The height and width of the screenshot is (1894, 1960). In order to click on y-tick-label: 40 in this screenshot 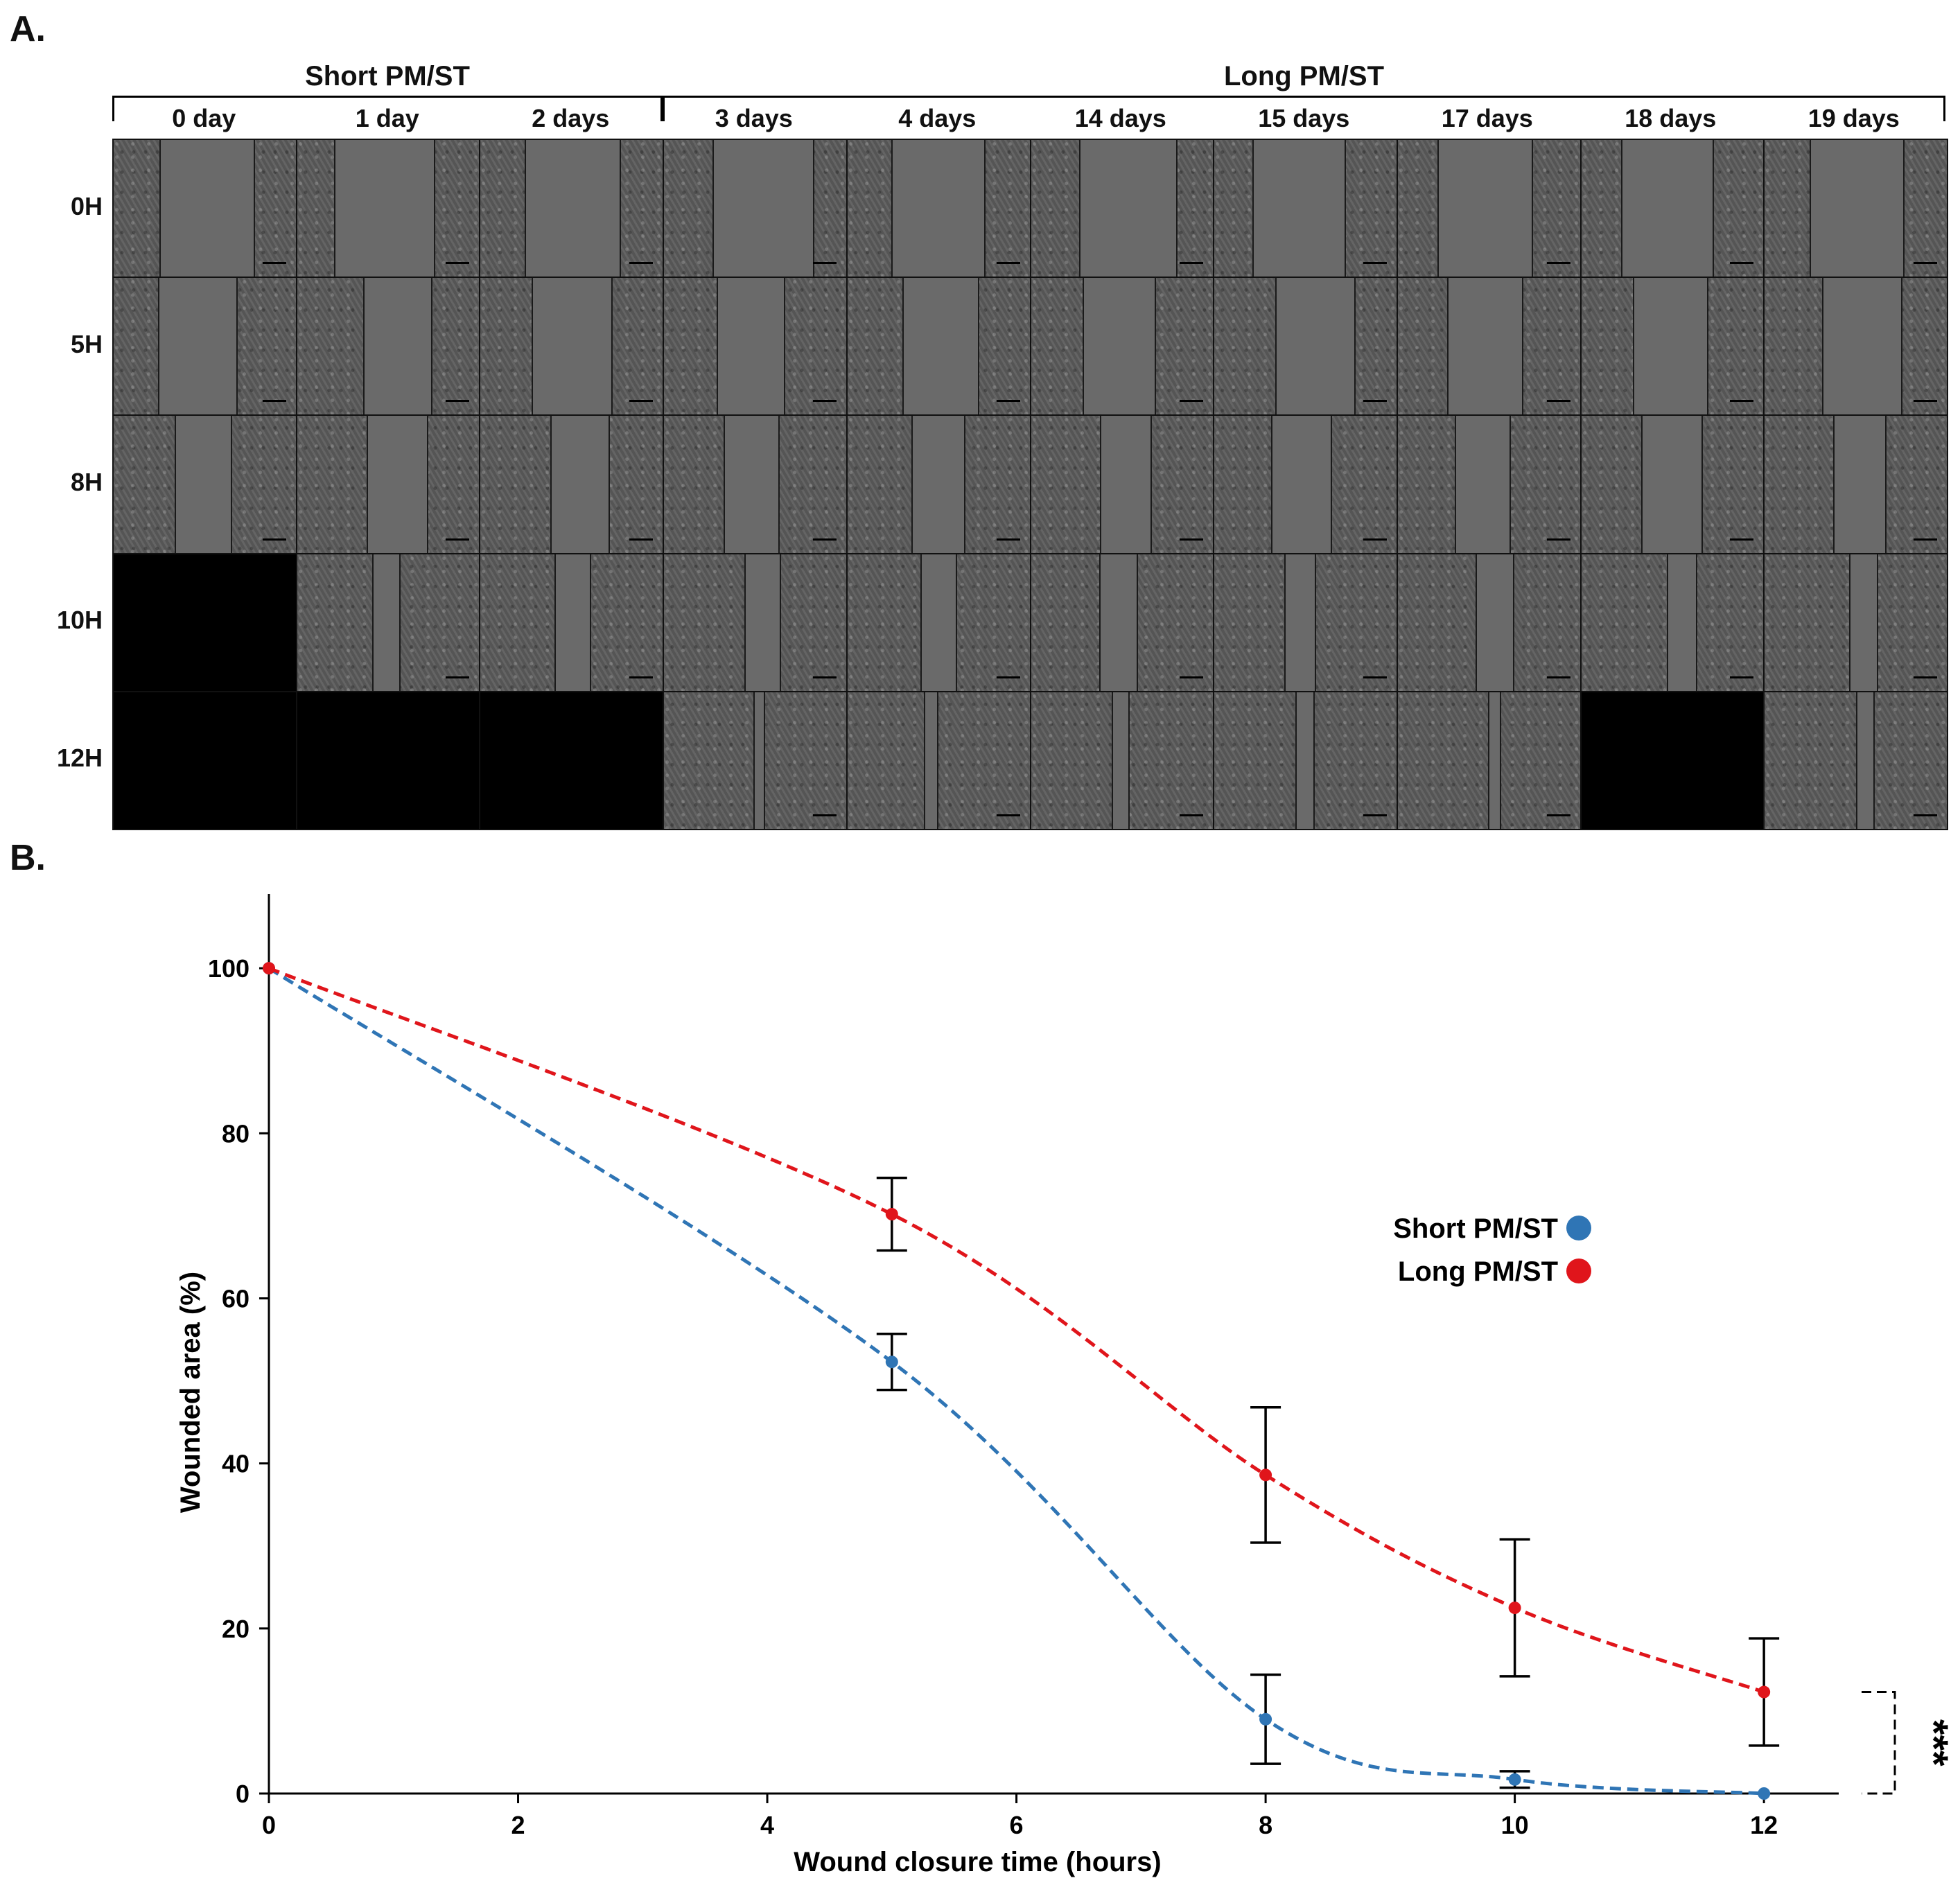, I will do `click(236, 1464)`.